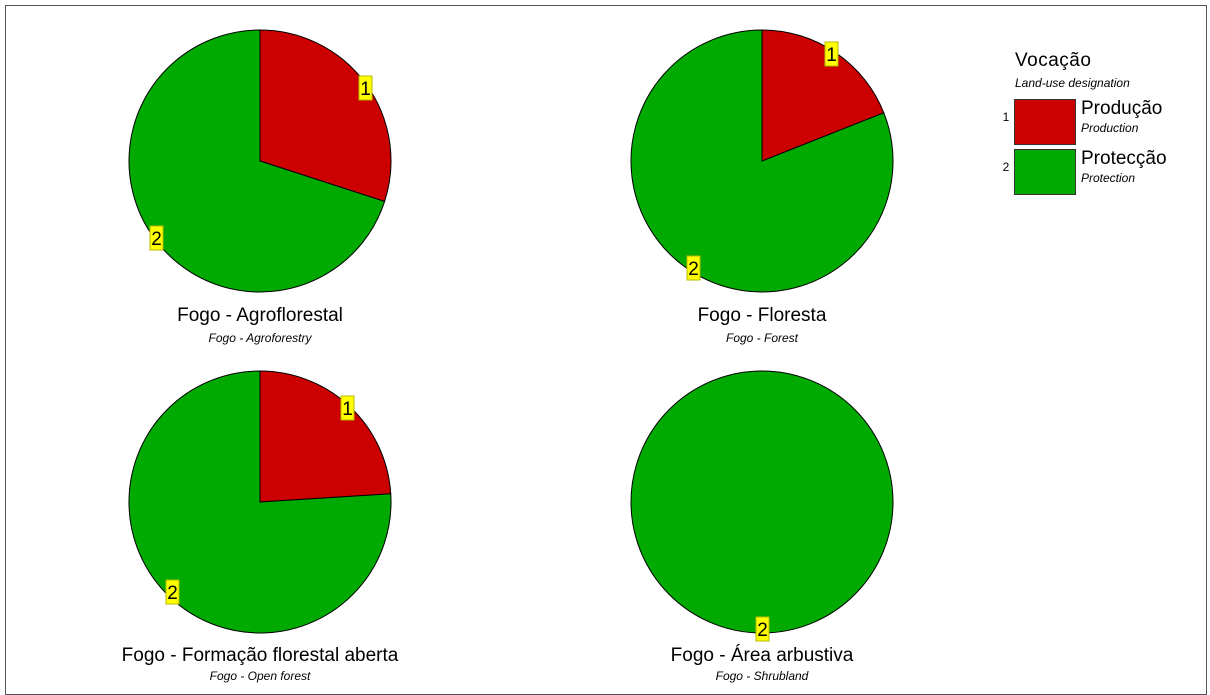  What do you see at coordinates (1122, 108) in the screenshot?
I see `legend-item-label: Produção` at bounding box center [1122, 108].